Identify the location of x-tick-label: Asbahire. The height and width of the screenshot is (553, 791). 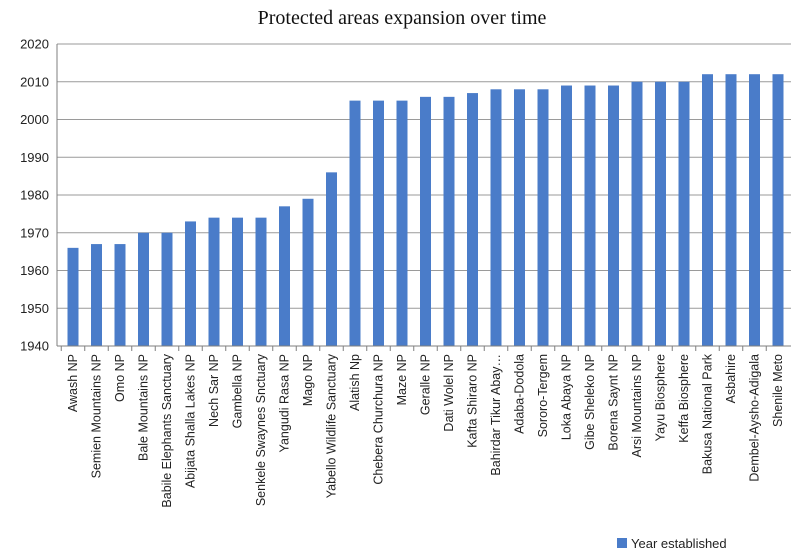
(731, 378).